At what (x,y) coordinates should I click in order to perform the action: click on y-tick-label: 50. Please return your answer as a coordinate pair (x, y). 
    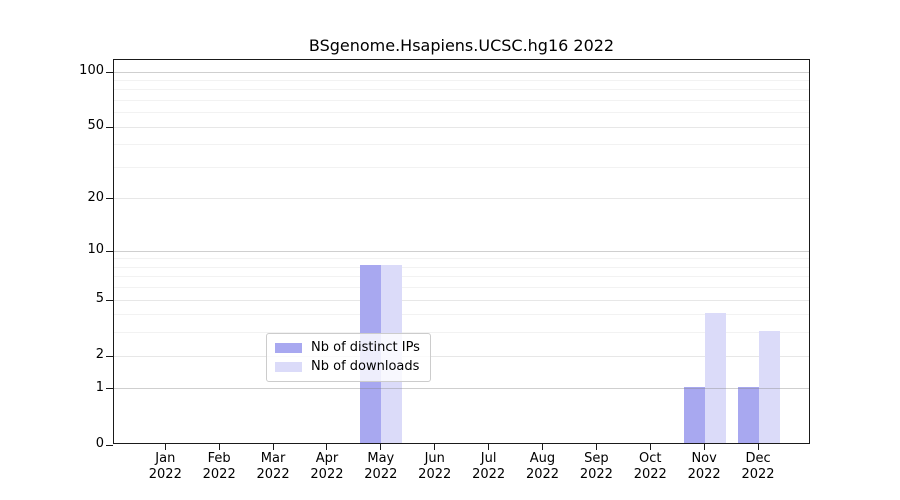
    Looking at the image, I should click on (95, 126).